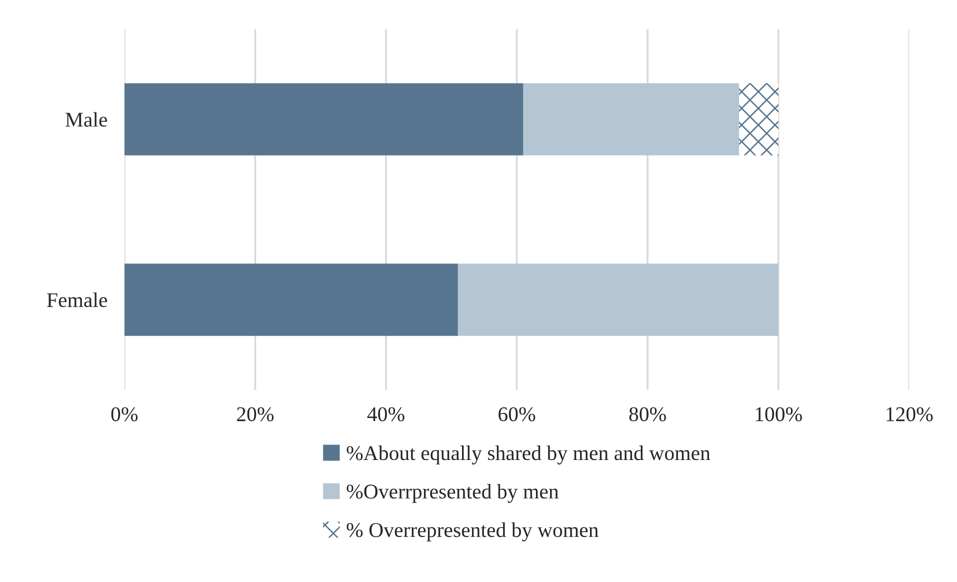  What do you see at coordinates (528, 455) in the screenshot?
I see `legend-label: %About equally shared by men and women` at bounding box center [528, 455].